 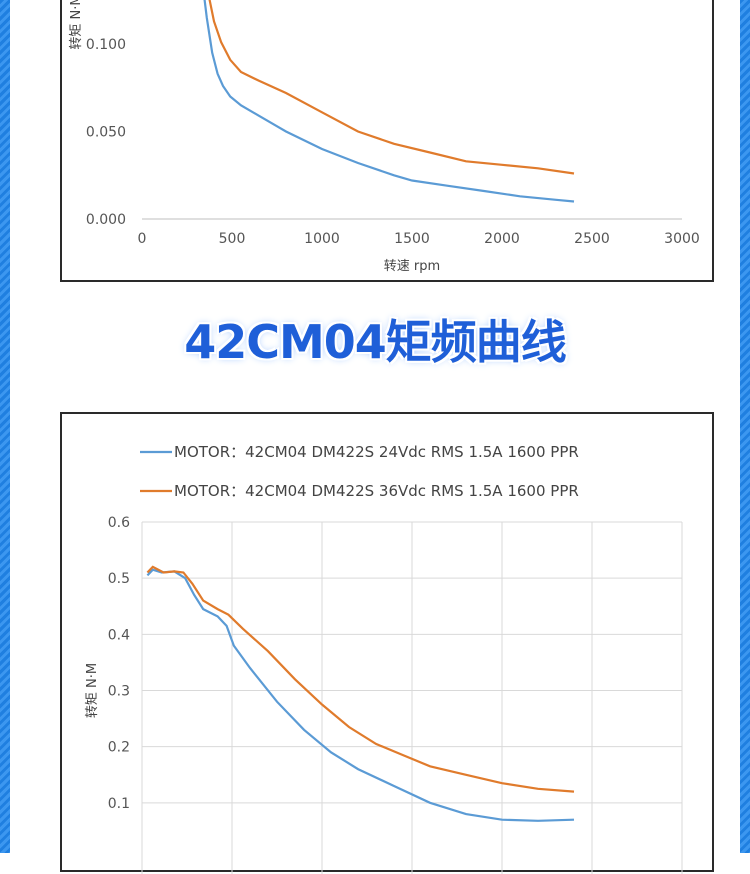 I want to click on y-tick-label: 0.000, so click(x=106, y=220).